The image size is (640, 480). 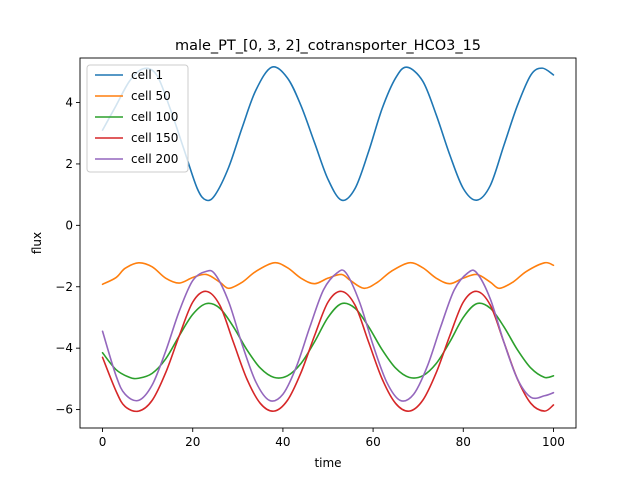 I want to click on x-tick-label: 100, so click(x=553, y=442).